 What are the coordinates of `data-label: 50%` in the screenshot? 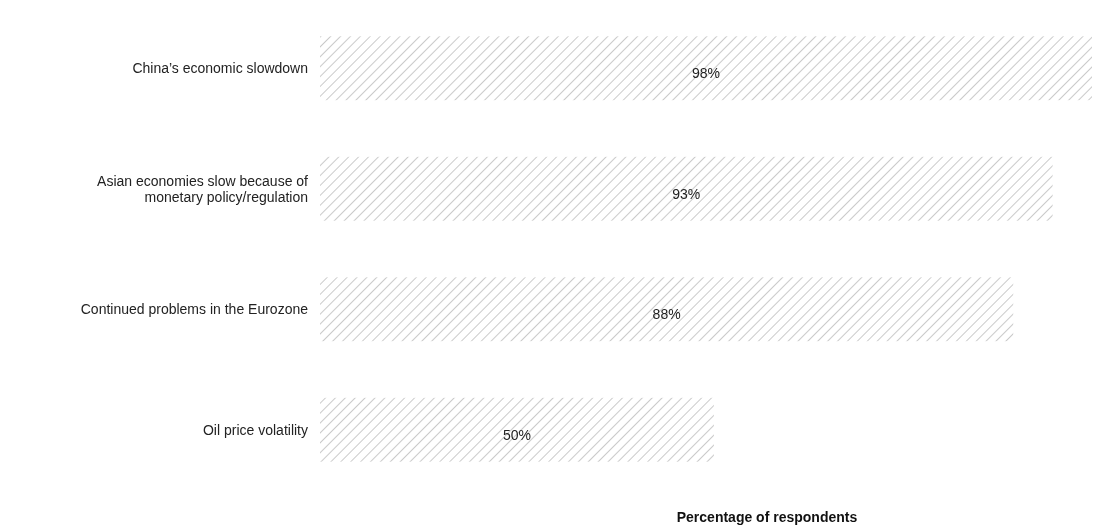 It's located at (516, 434).